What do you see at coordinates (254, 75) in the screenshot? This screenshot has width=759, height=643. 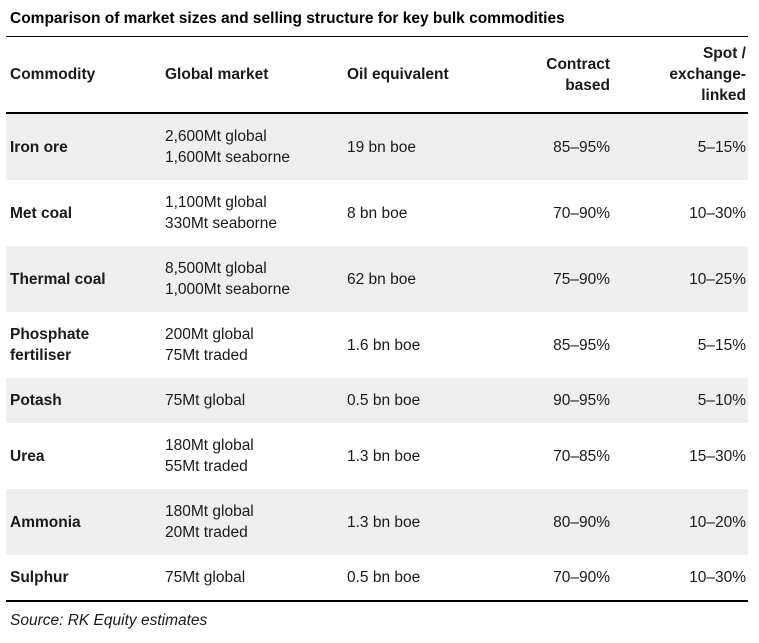 I see `column-header-global-market: Global market` at bounding box center [254, 75].